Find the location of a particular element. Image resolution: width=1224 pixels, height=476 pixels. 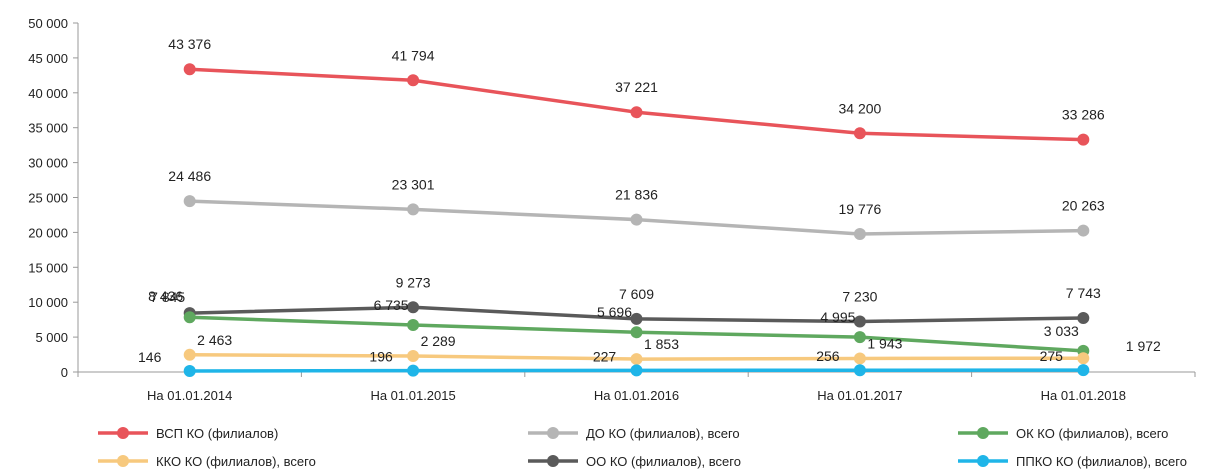

data-label-do: 19 776 is located at coordinates (859, 209).